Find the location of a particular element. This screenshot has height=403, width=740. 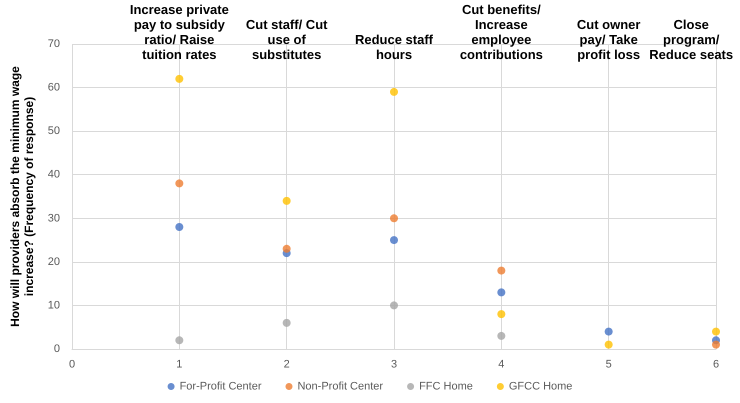

y-tick-label: 10 is located at coordinates (54, 305).